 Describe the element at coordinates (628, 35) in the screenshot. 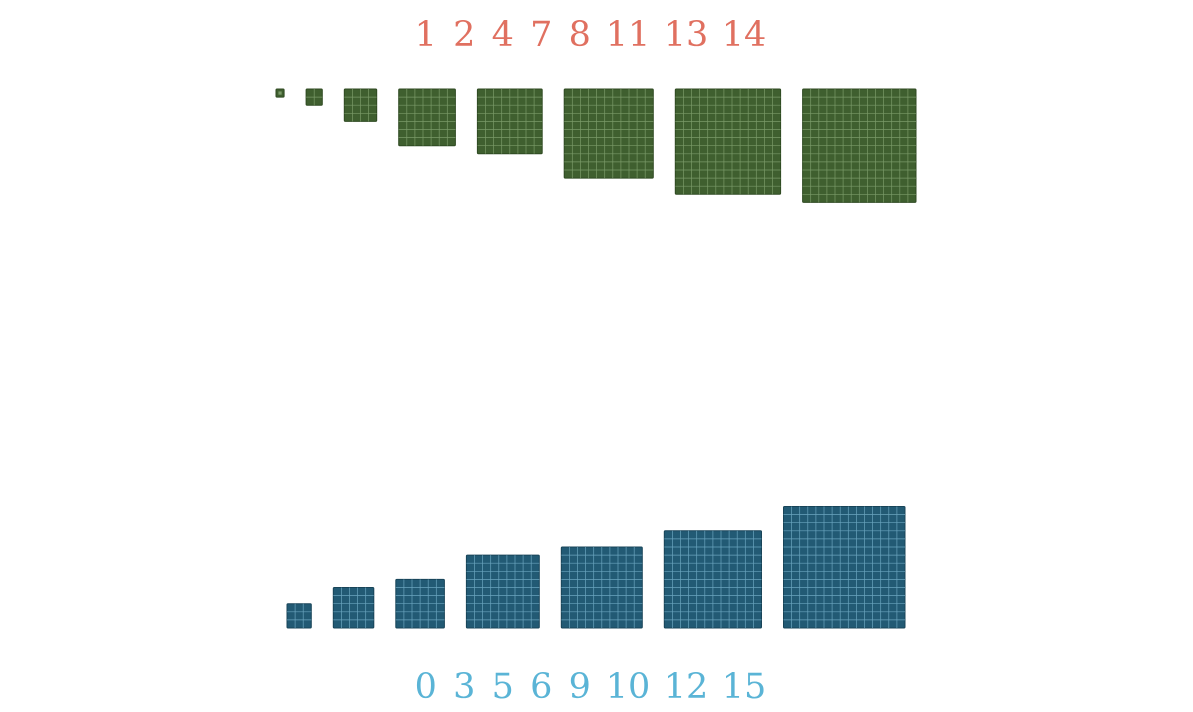

I see `top-number-11: 11` at that location.